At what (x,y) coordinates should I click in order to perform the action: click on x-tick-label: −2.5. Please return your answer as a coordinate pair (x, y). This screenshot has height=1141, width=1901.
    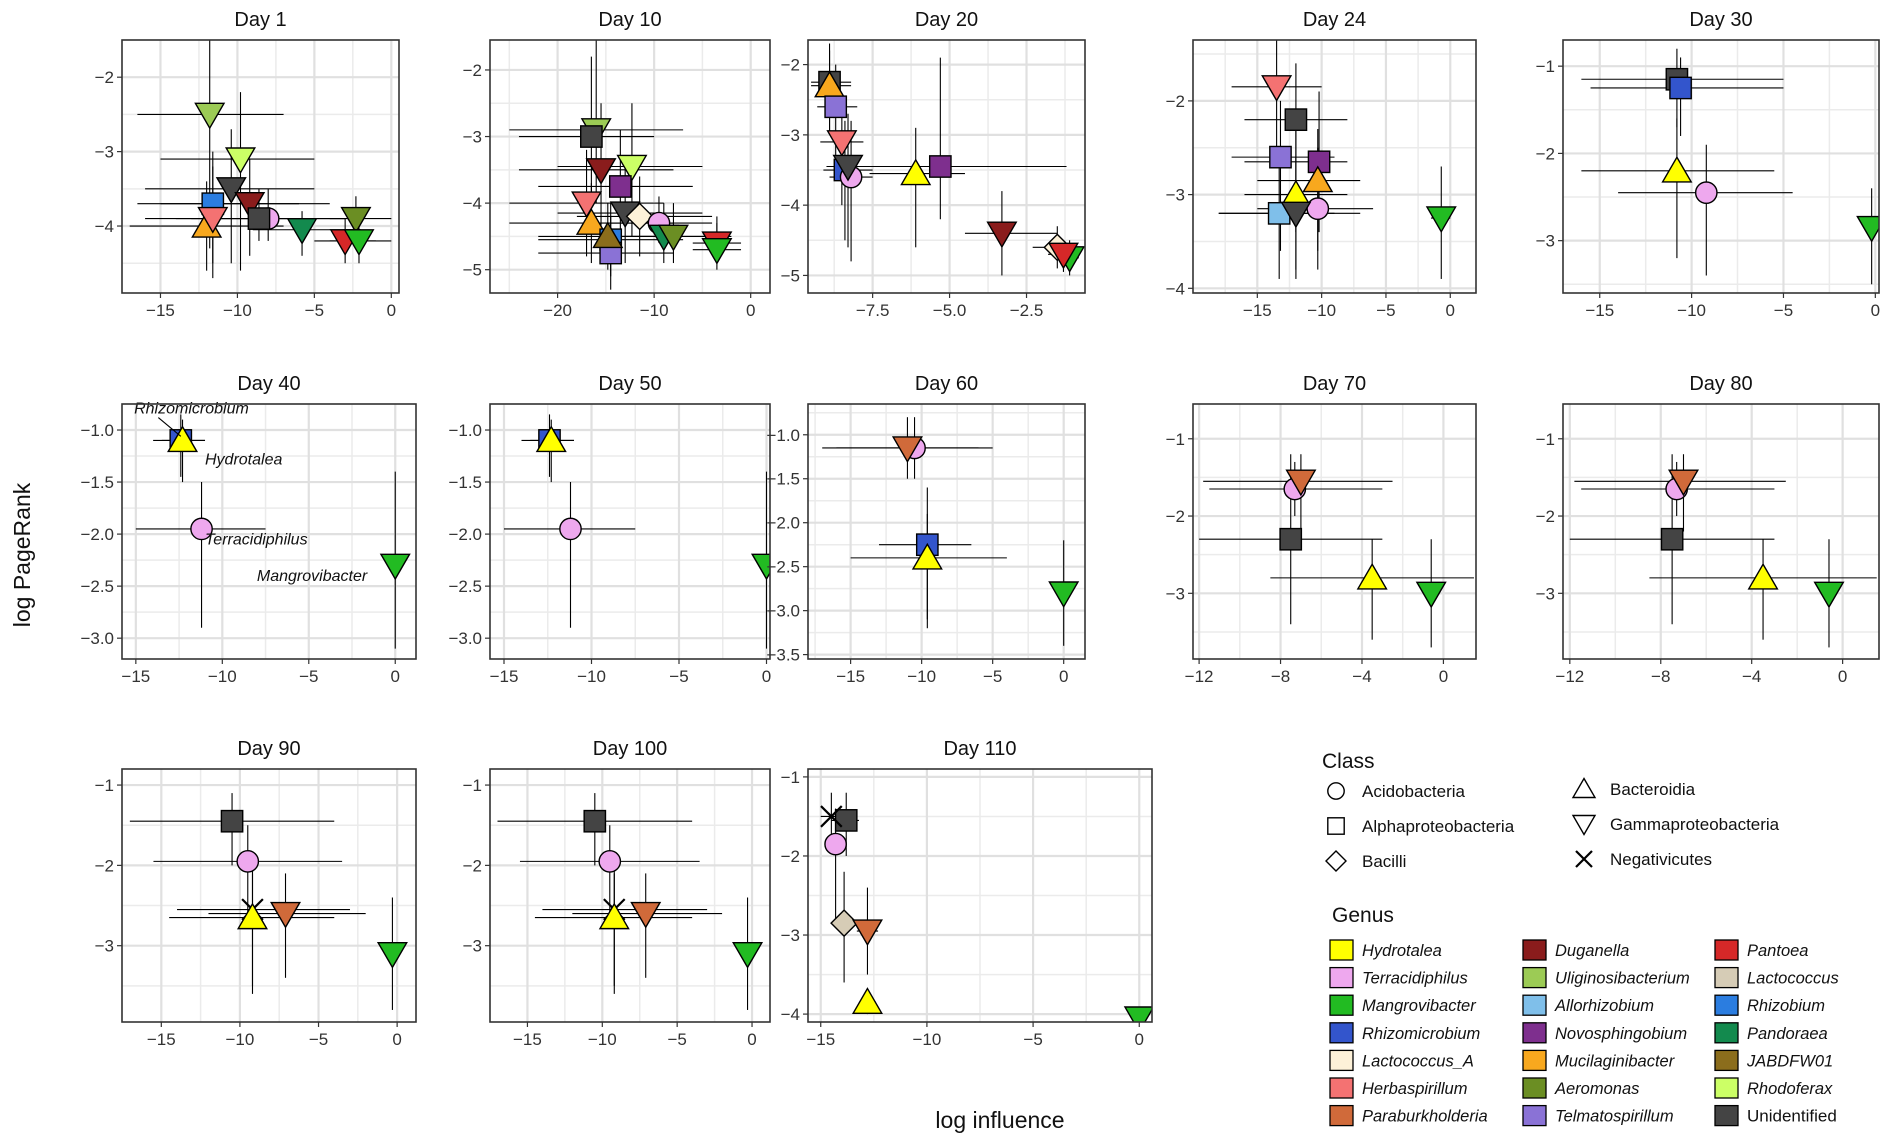
    Looking at the image, I should click on (1027, 310).